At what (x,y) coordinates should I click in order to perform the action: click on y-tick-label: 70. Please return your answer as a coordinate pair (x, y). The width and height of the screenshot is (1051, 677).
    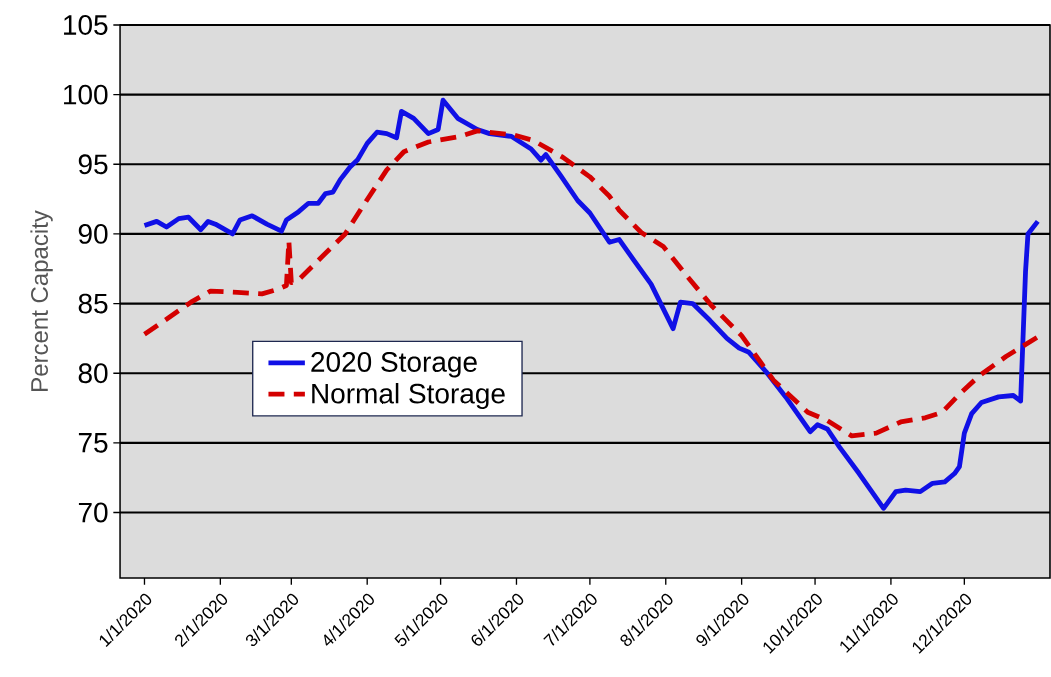
    Looking at the image, I should click on (93, 512).